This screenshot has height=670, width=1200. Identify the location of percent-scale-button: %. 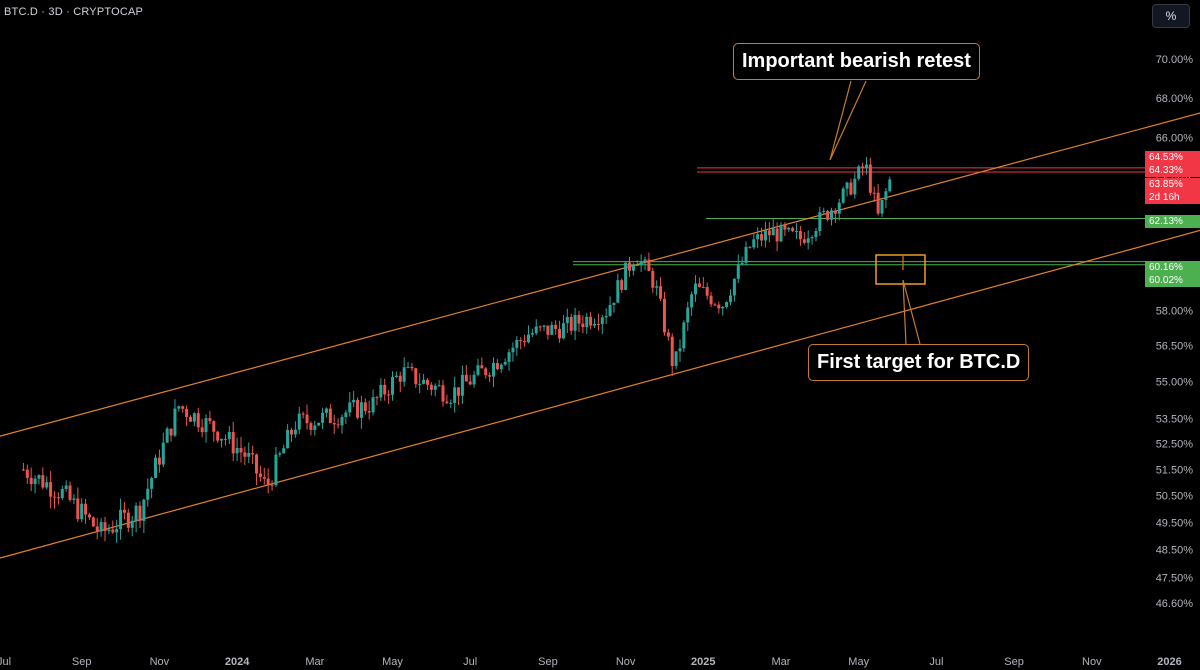
(1171, 16).